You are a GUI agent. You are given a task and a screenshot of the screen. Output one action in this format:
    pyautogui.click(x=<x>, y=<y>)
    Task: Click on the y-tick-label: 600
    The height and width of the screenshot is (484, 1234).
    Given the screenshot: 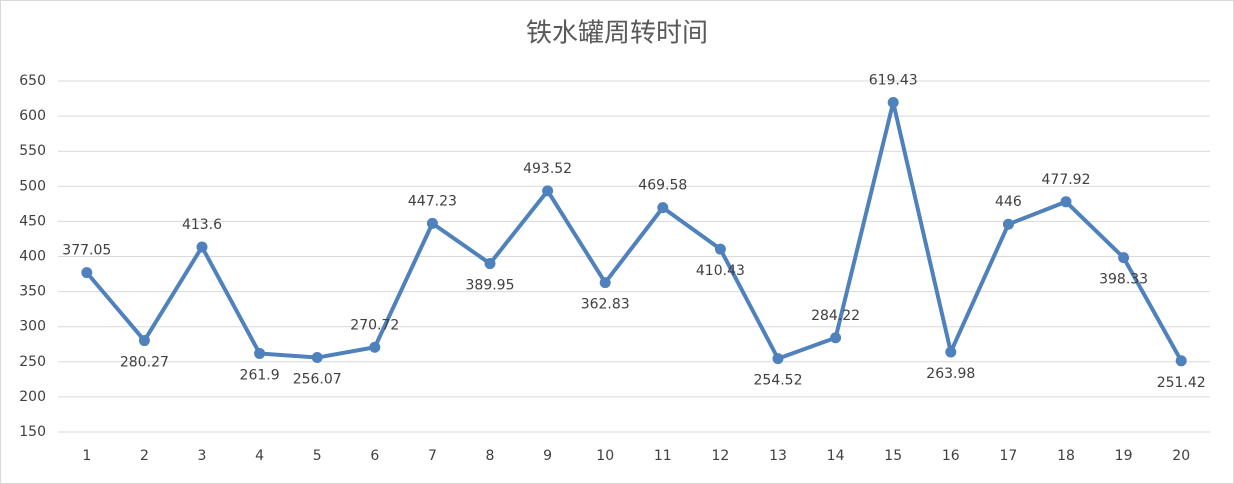 What is the action you would take?
    pyautogui.click(x=32, y=116)
    